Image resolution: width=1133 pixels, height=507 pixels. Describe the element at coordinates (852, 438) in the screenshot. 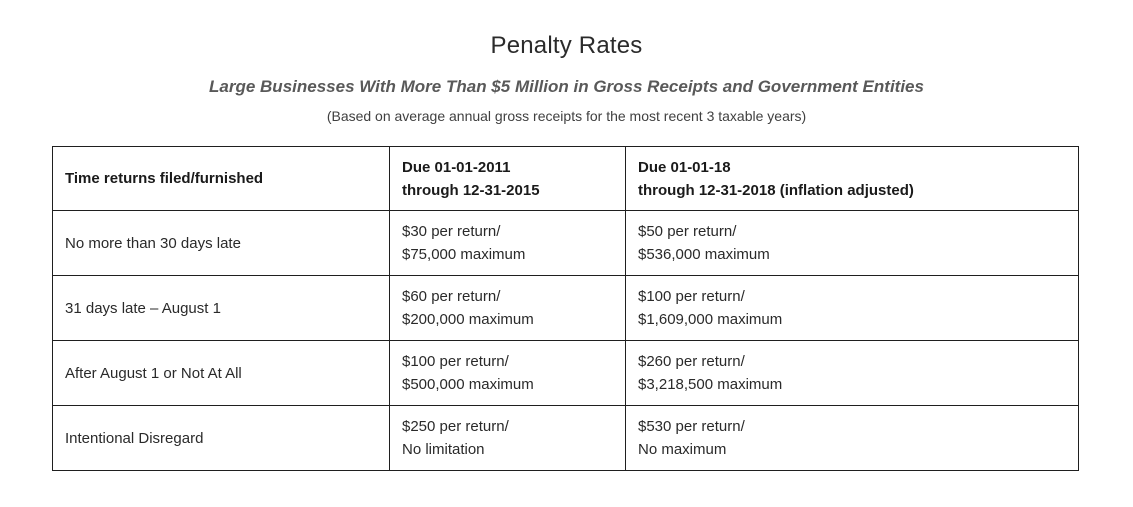

I see `cell-penalty-2018: $530 per return/ No maximum` at that location.